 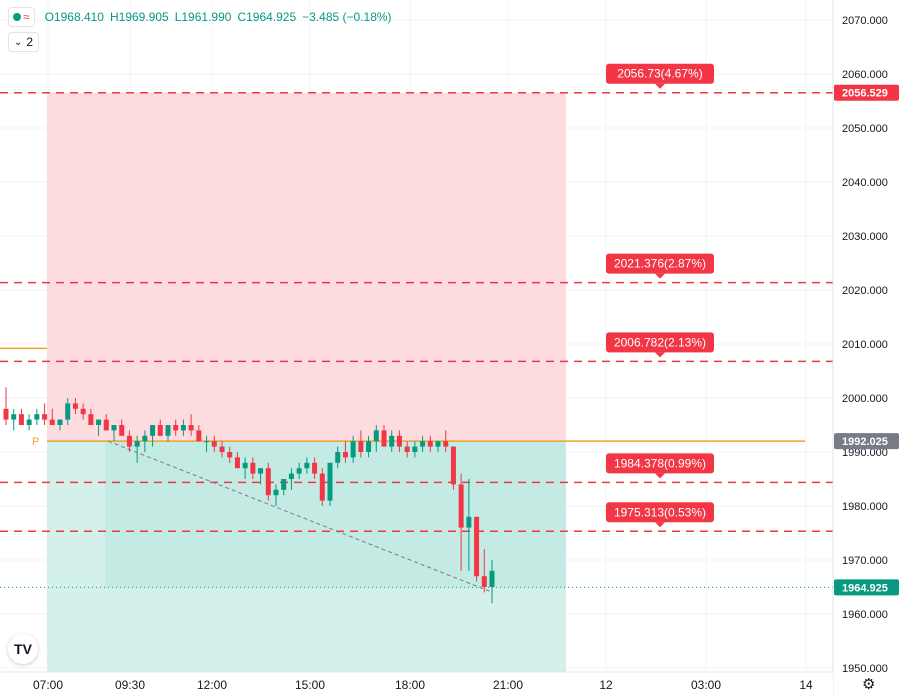 I want to click on profit-progress-zone, so click(x=335, y=514).